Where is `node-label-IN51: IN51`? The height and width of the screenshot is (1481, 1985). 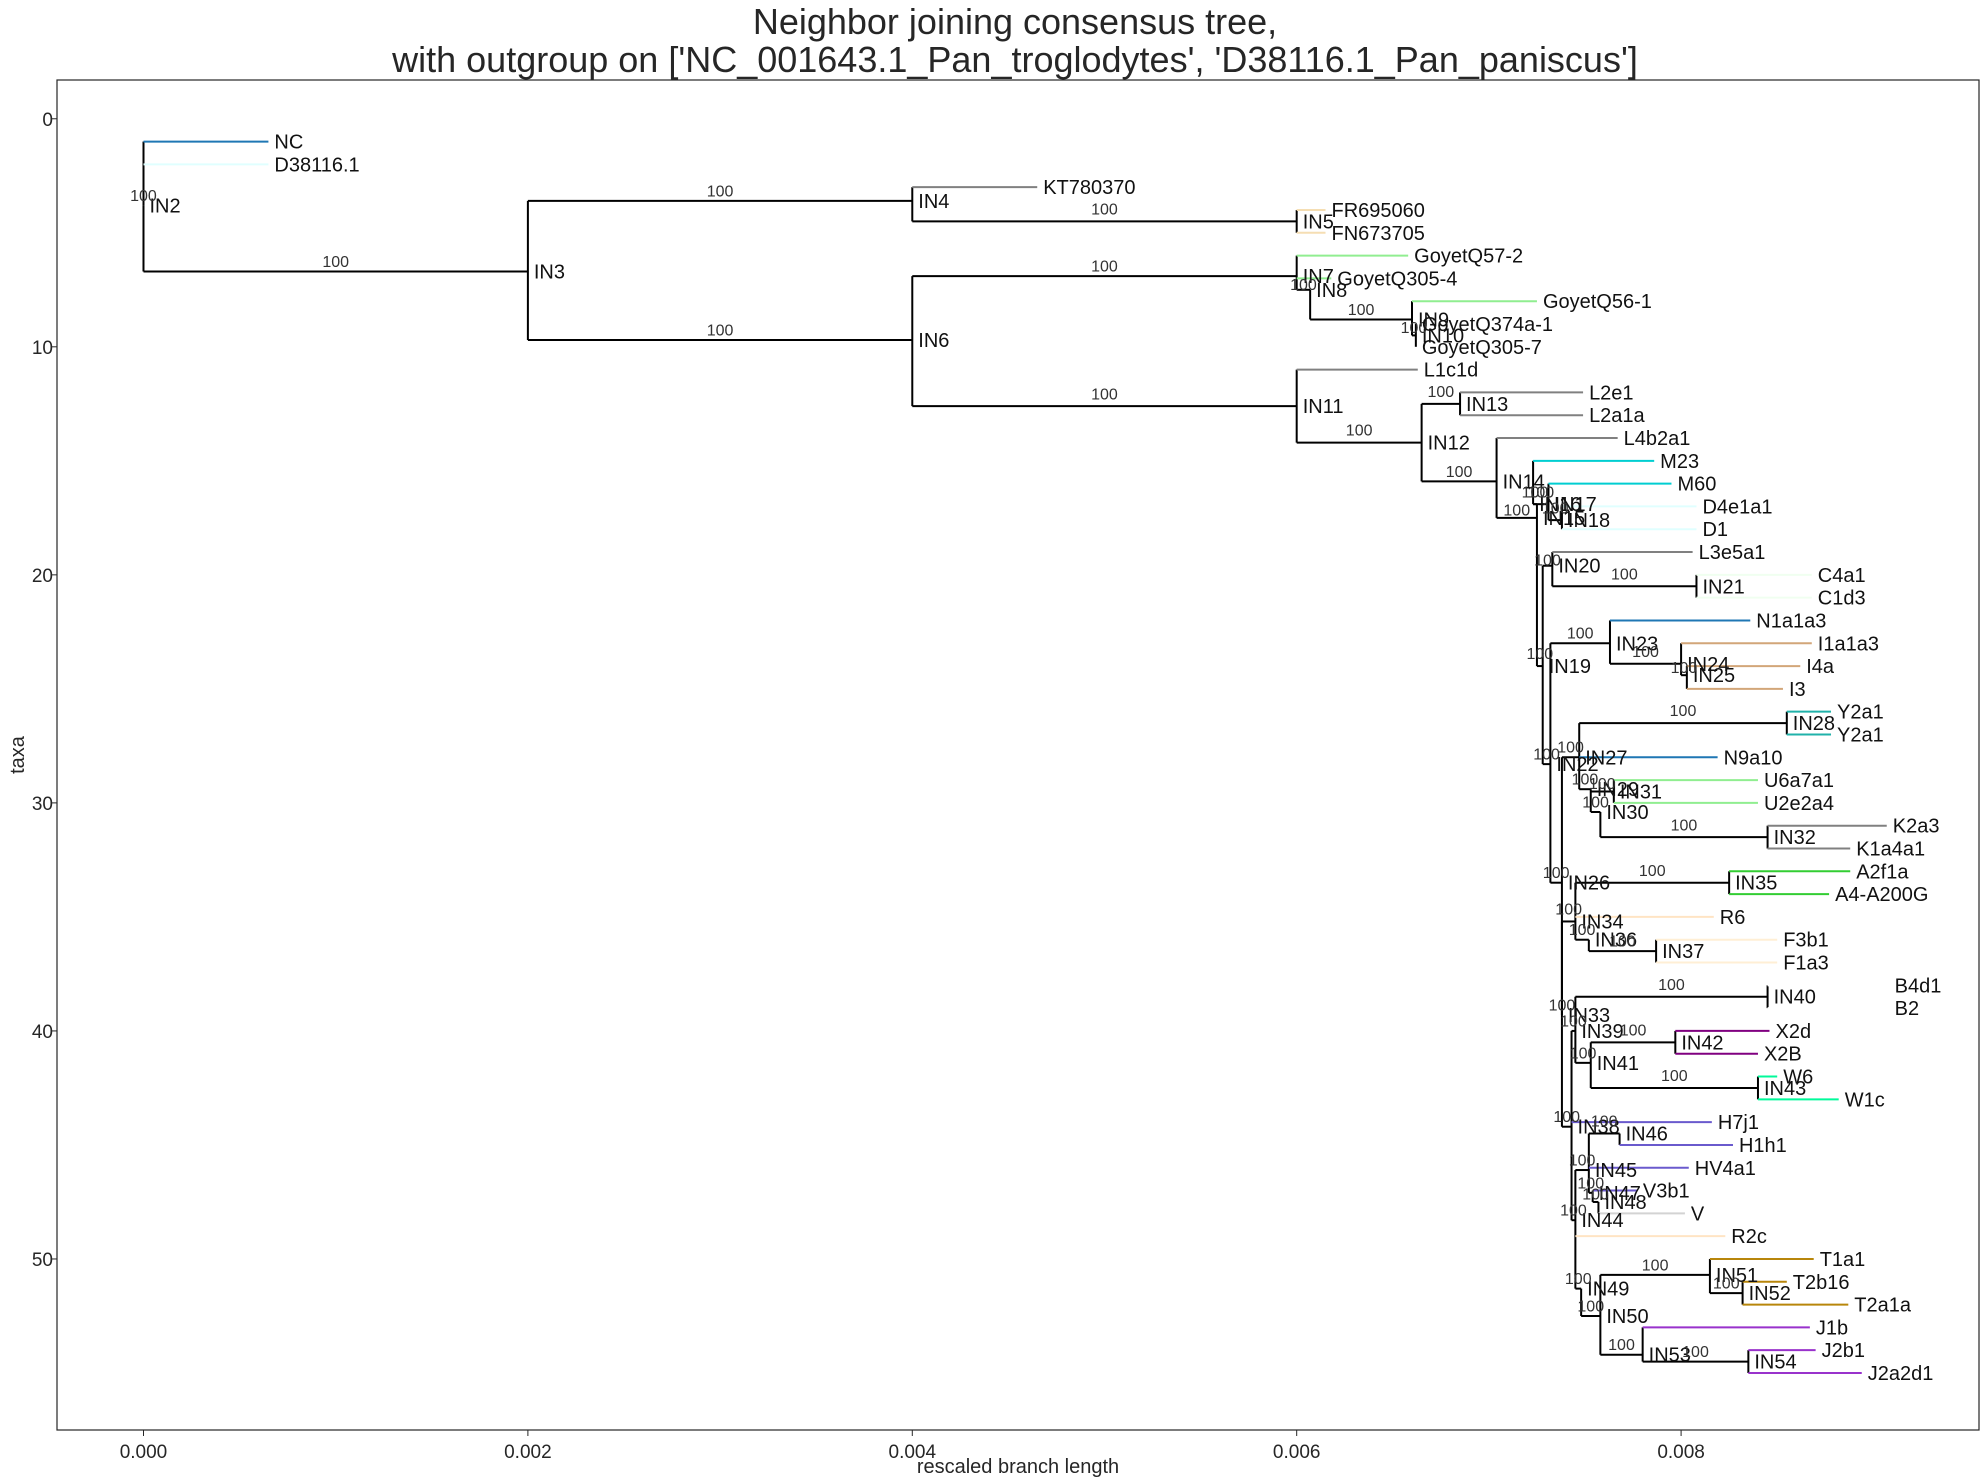
node-label-IN51: IN51 is located at coordinates (1737, 1276).